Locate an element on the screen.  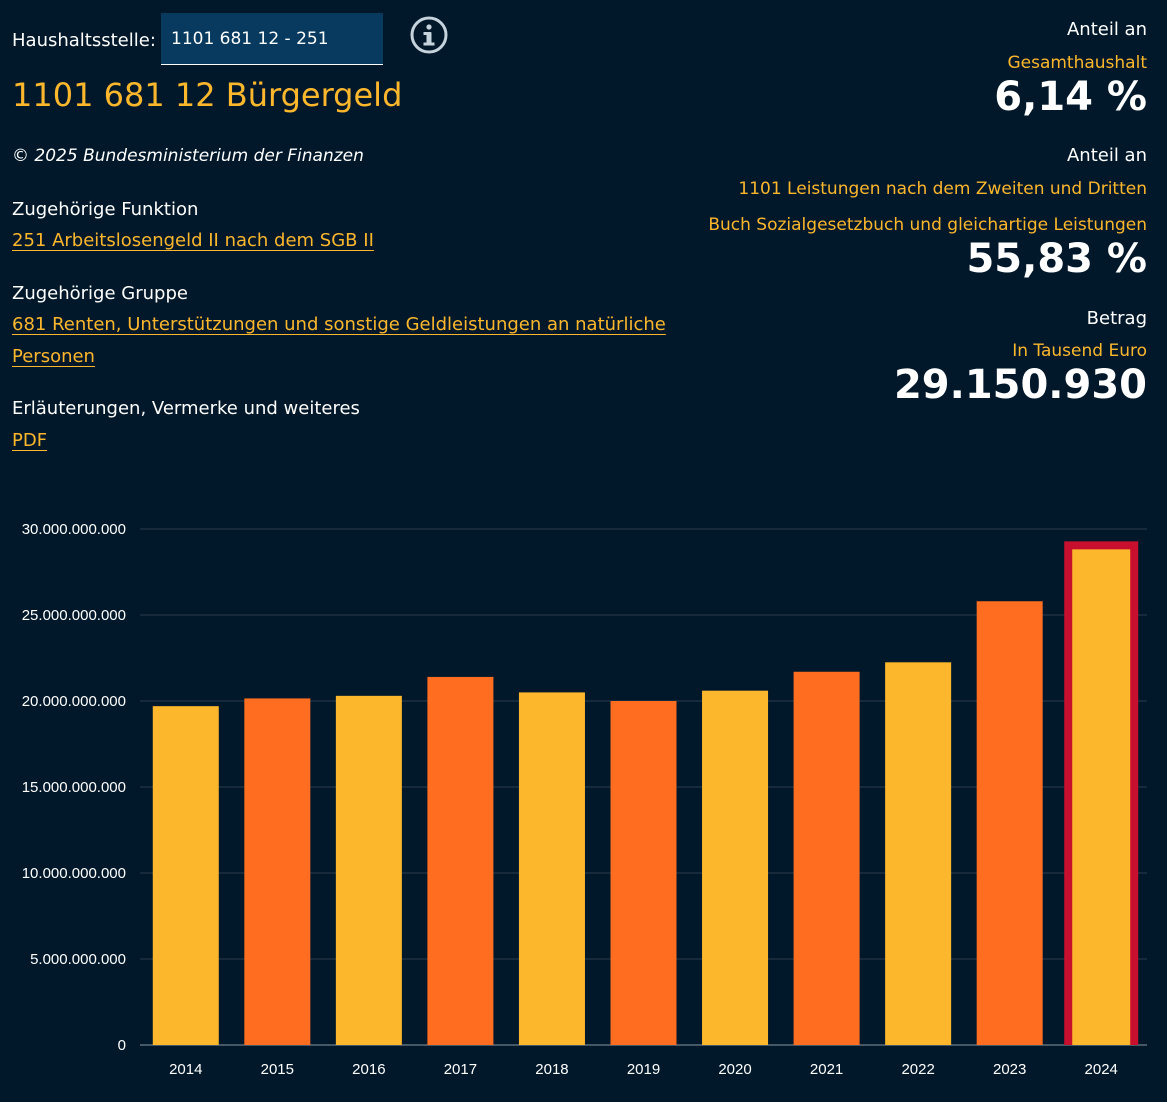
betrag-sub: In Tausend Euro is located at coordinates (1079, 351).